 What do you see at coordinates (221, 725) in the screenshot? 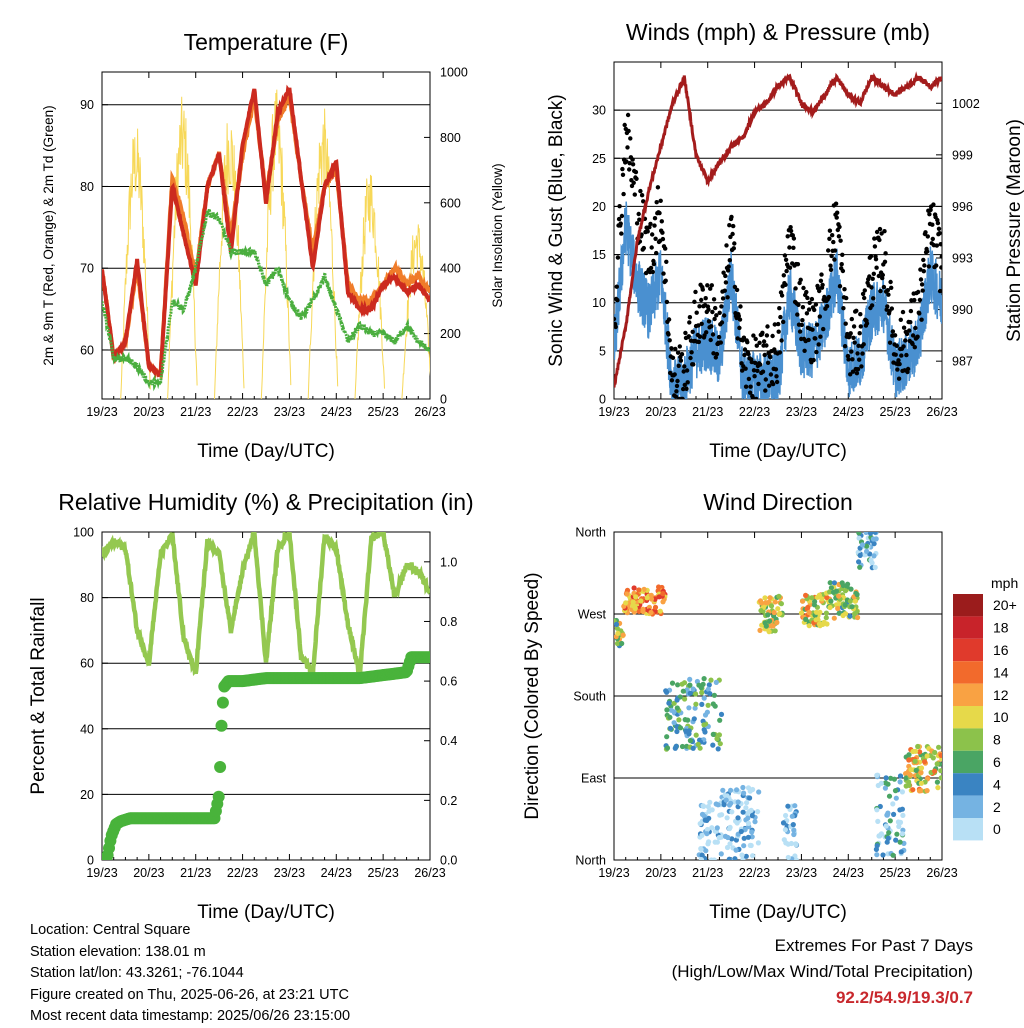
I see `precip-point` at bounding box center [221, 725].